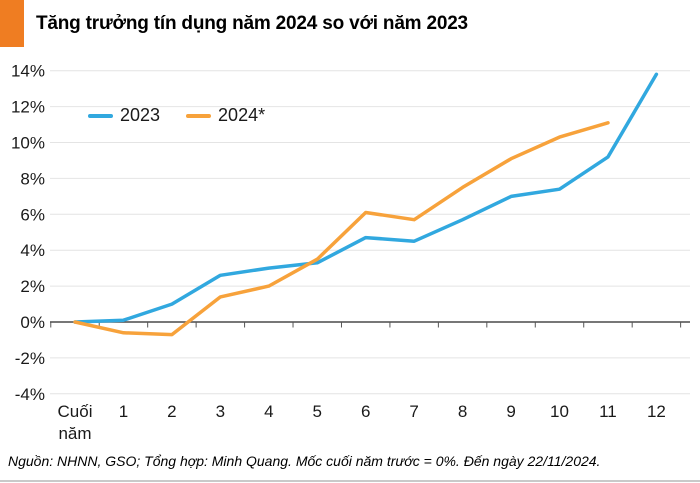 The image size is (700, 483). I want to click on y-axis-label: 0%, so click(32, 322).